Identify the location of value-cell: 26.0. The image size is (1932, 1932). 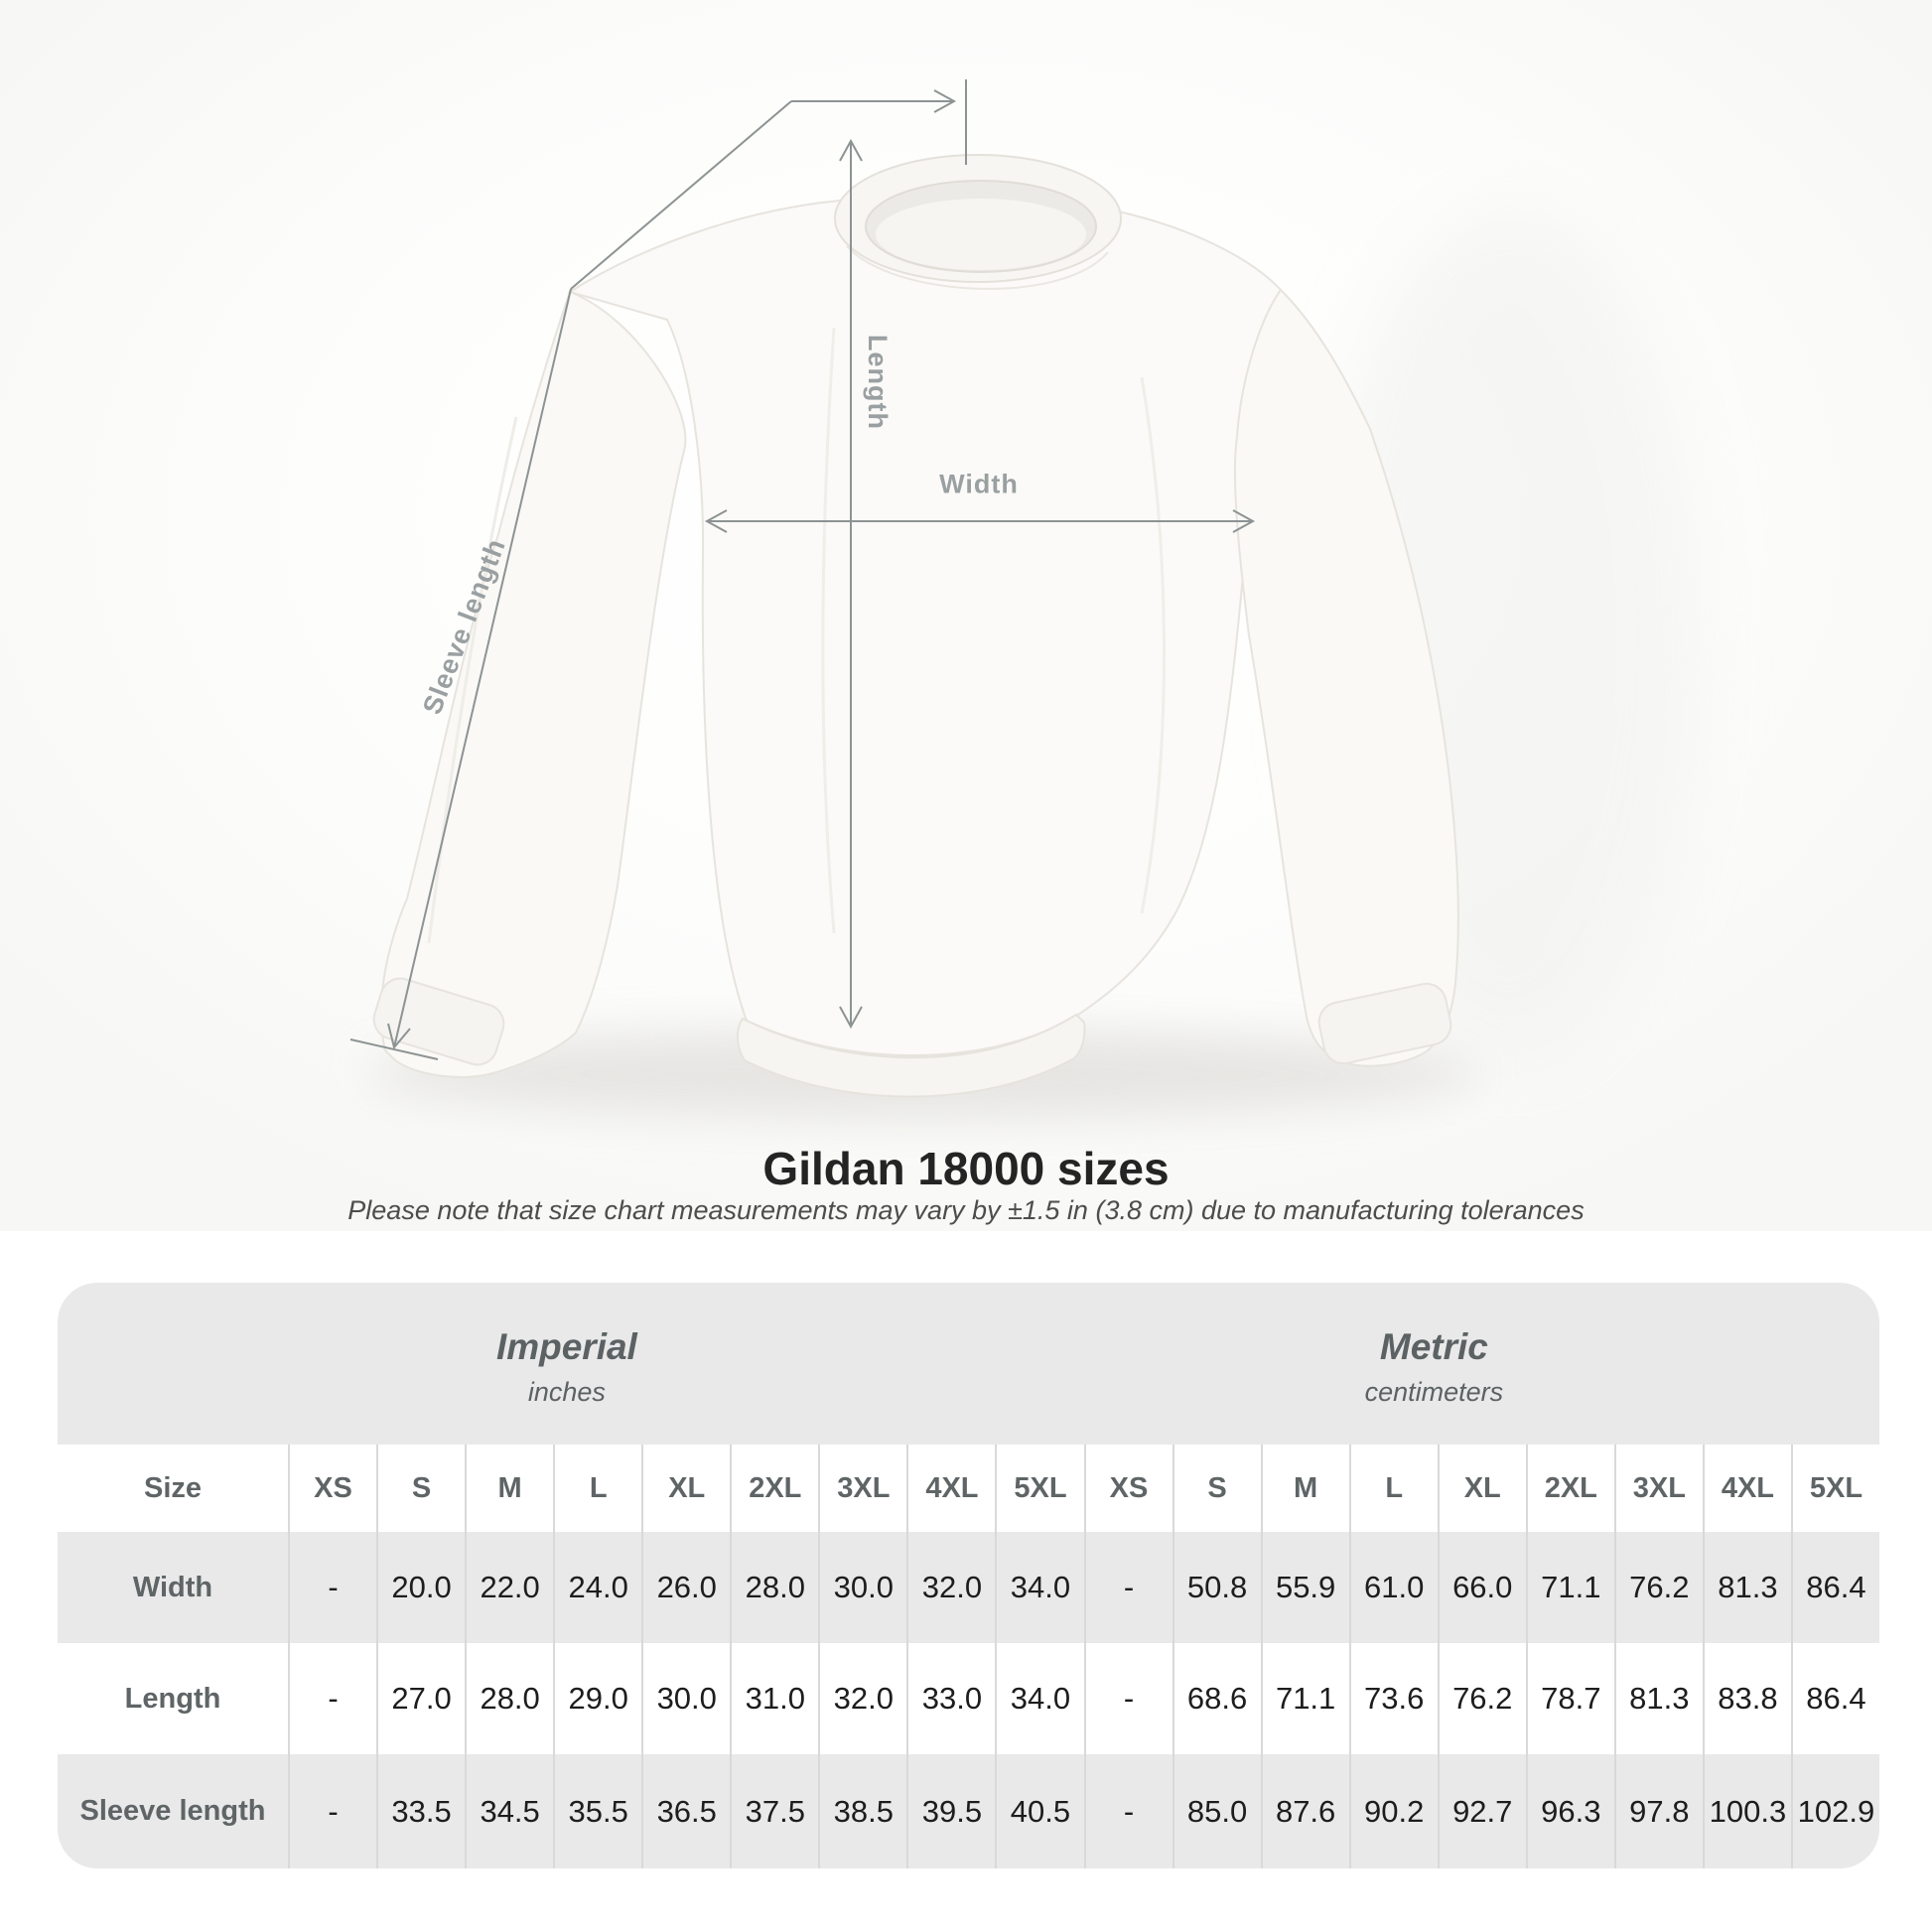
(686, 1587).